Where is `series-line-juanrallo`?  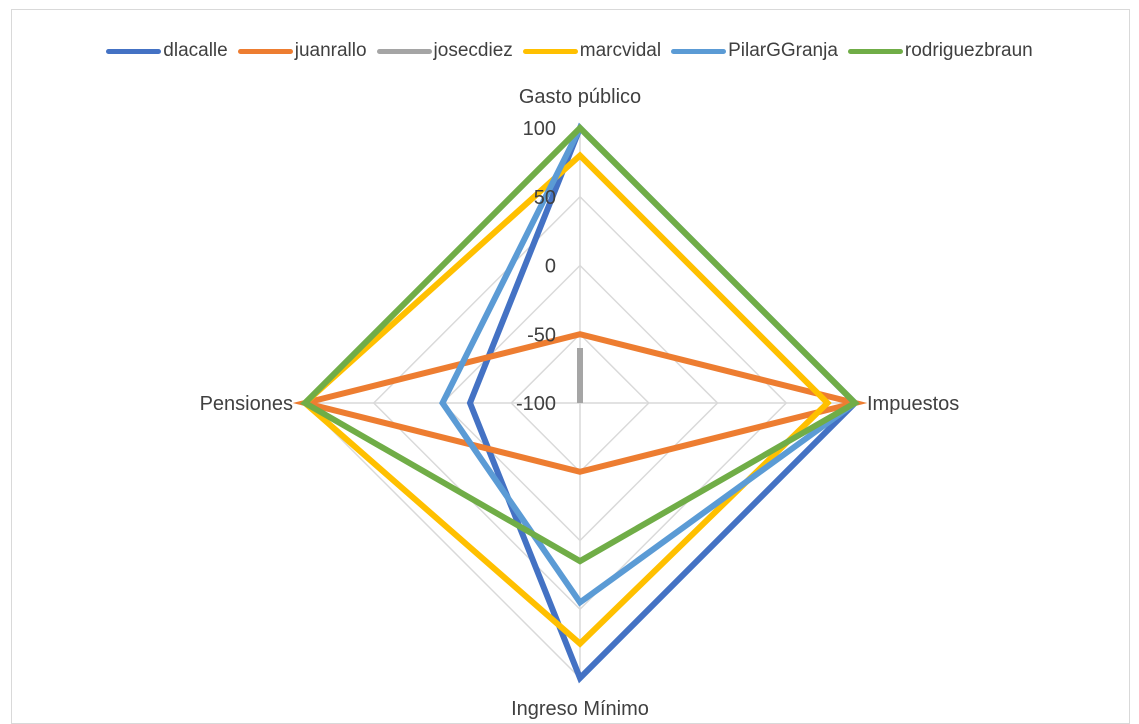 series-line-juanrallo is located at coordinates (580, 403).